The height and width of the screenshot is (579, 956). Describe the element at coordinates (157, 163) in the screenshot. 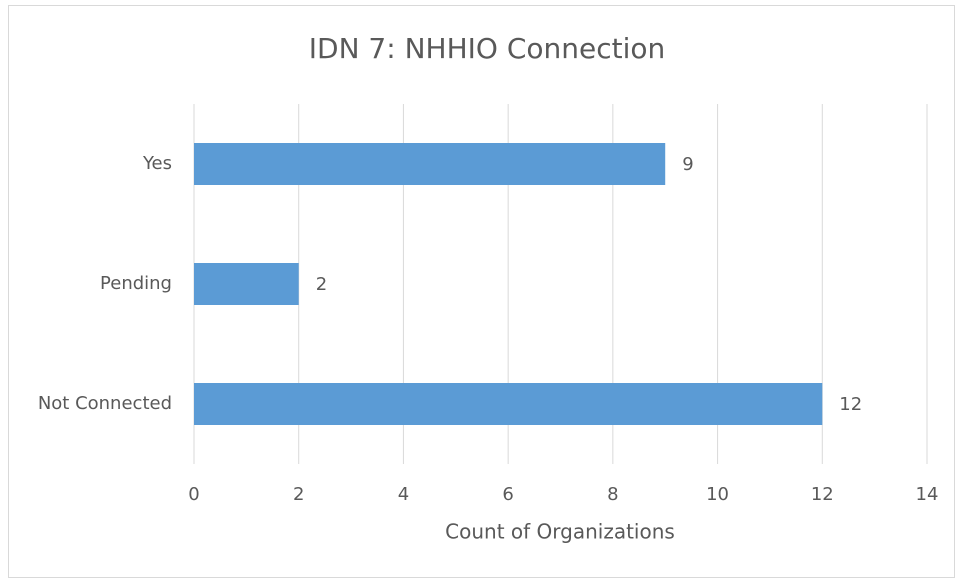

I see `y-tick-label: Yes` at that location.